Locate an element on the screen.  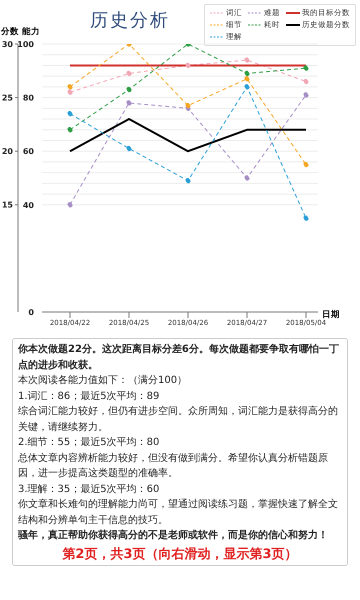
y2-tick-label: 20 is located at coordinates (8, 151).